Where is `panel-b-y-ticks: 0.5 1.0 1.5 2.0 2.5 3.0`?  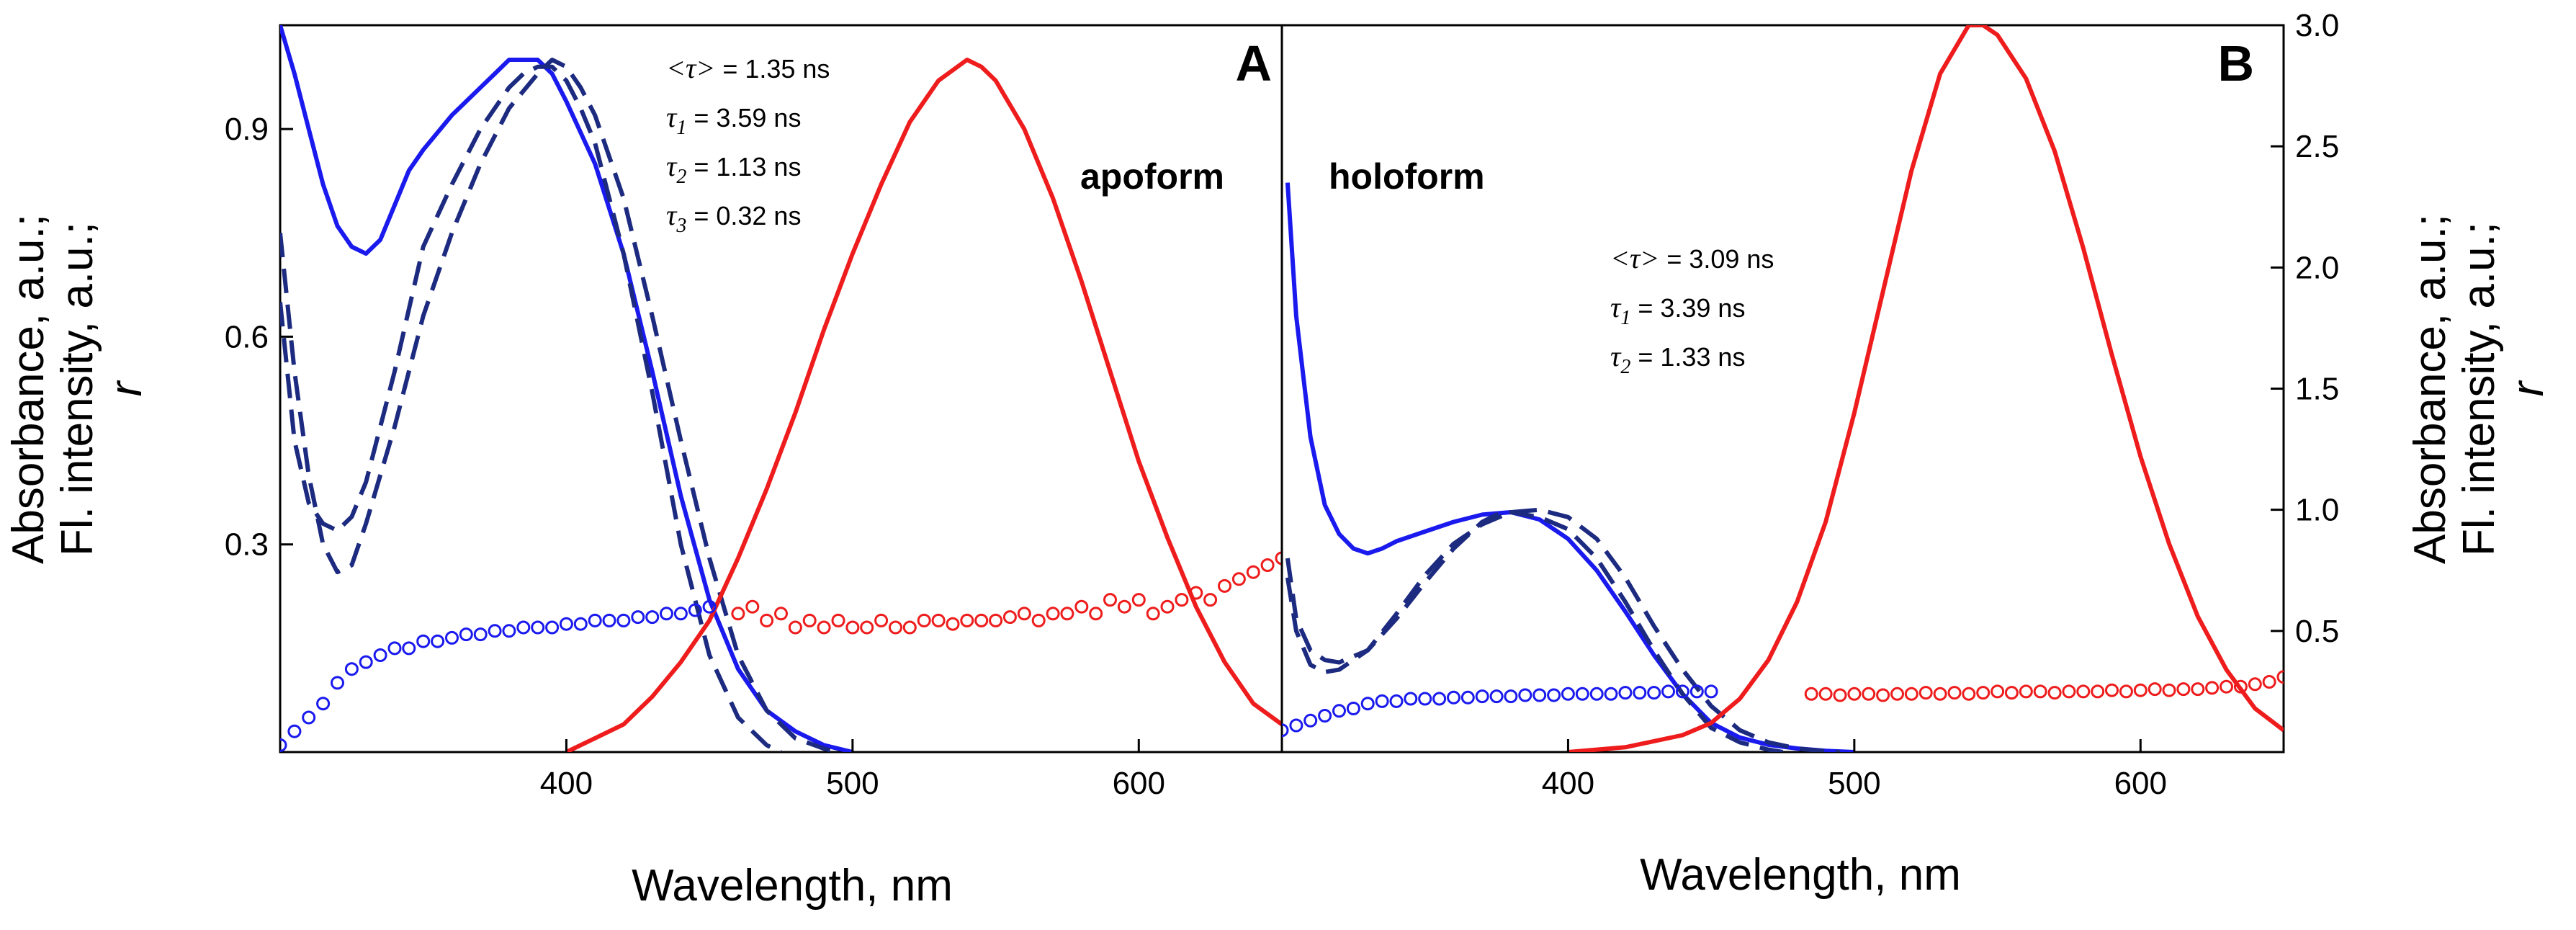 panel-b-y-ticks: 0.5 1.0 1.5 2.0 2.5 3.0 is located at coordinates (2305, 328).